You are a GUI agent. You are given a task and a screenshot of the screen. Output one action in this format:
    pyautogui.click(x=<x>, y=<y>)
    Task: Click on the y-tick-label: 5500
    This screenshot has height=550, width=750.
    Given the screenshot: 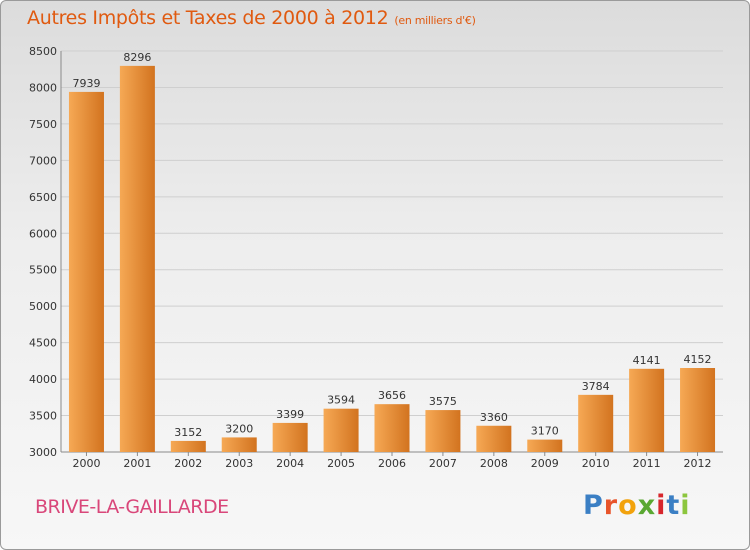 What is the action you would take?
    pyautogui.click(x=43, y=270)
    